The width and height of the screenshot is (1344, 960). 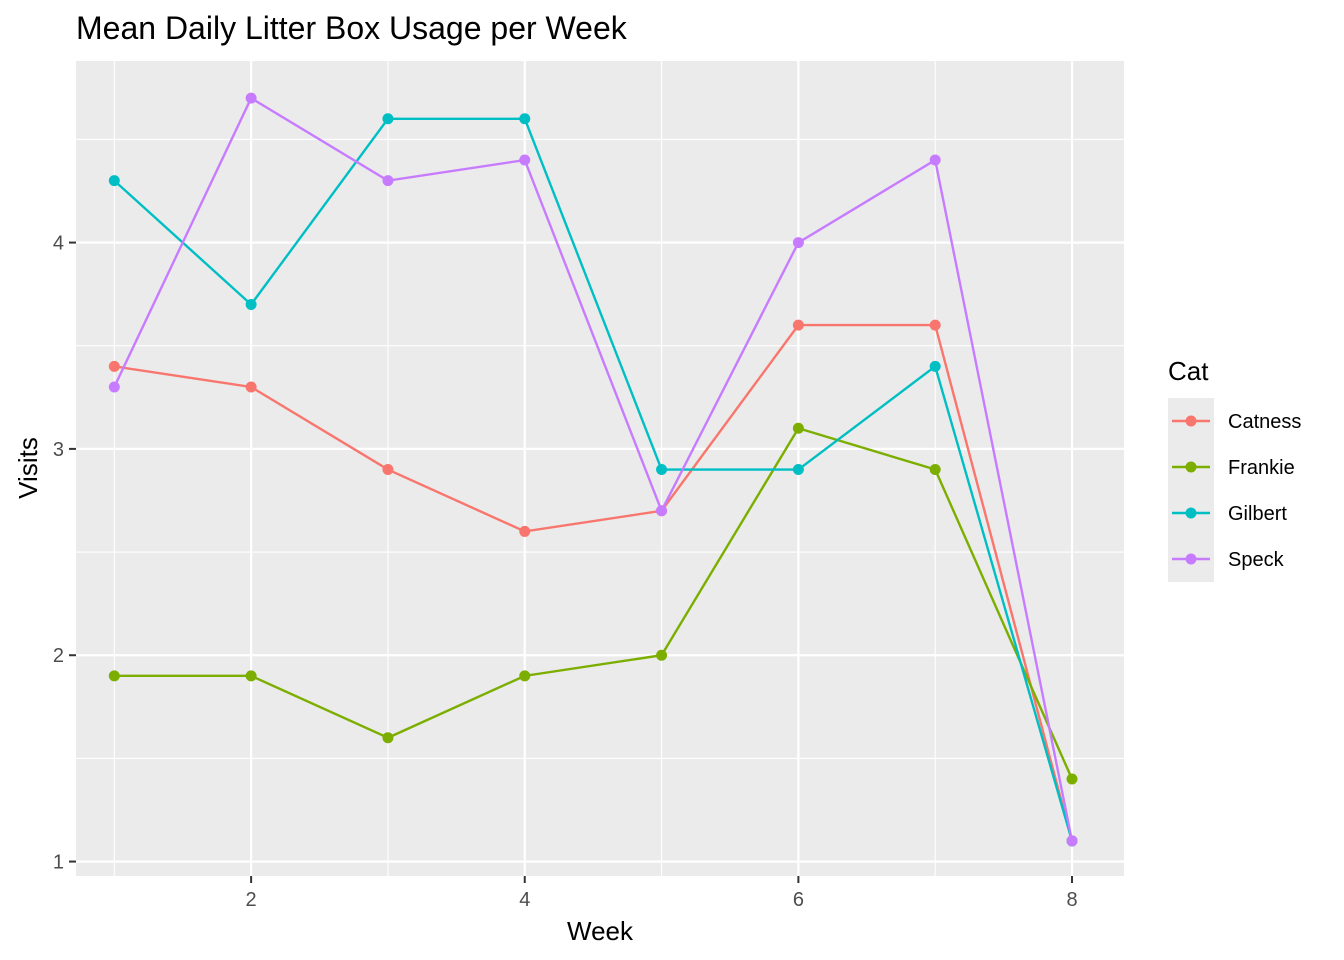 What do you see at coordinates (1234, 490) in the screenshot?
I see `legend-items: Catness Frankie Gilbert Speck` at bounding box center [1234, 490].